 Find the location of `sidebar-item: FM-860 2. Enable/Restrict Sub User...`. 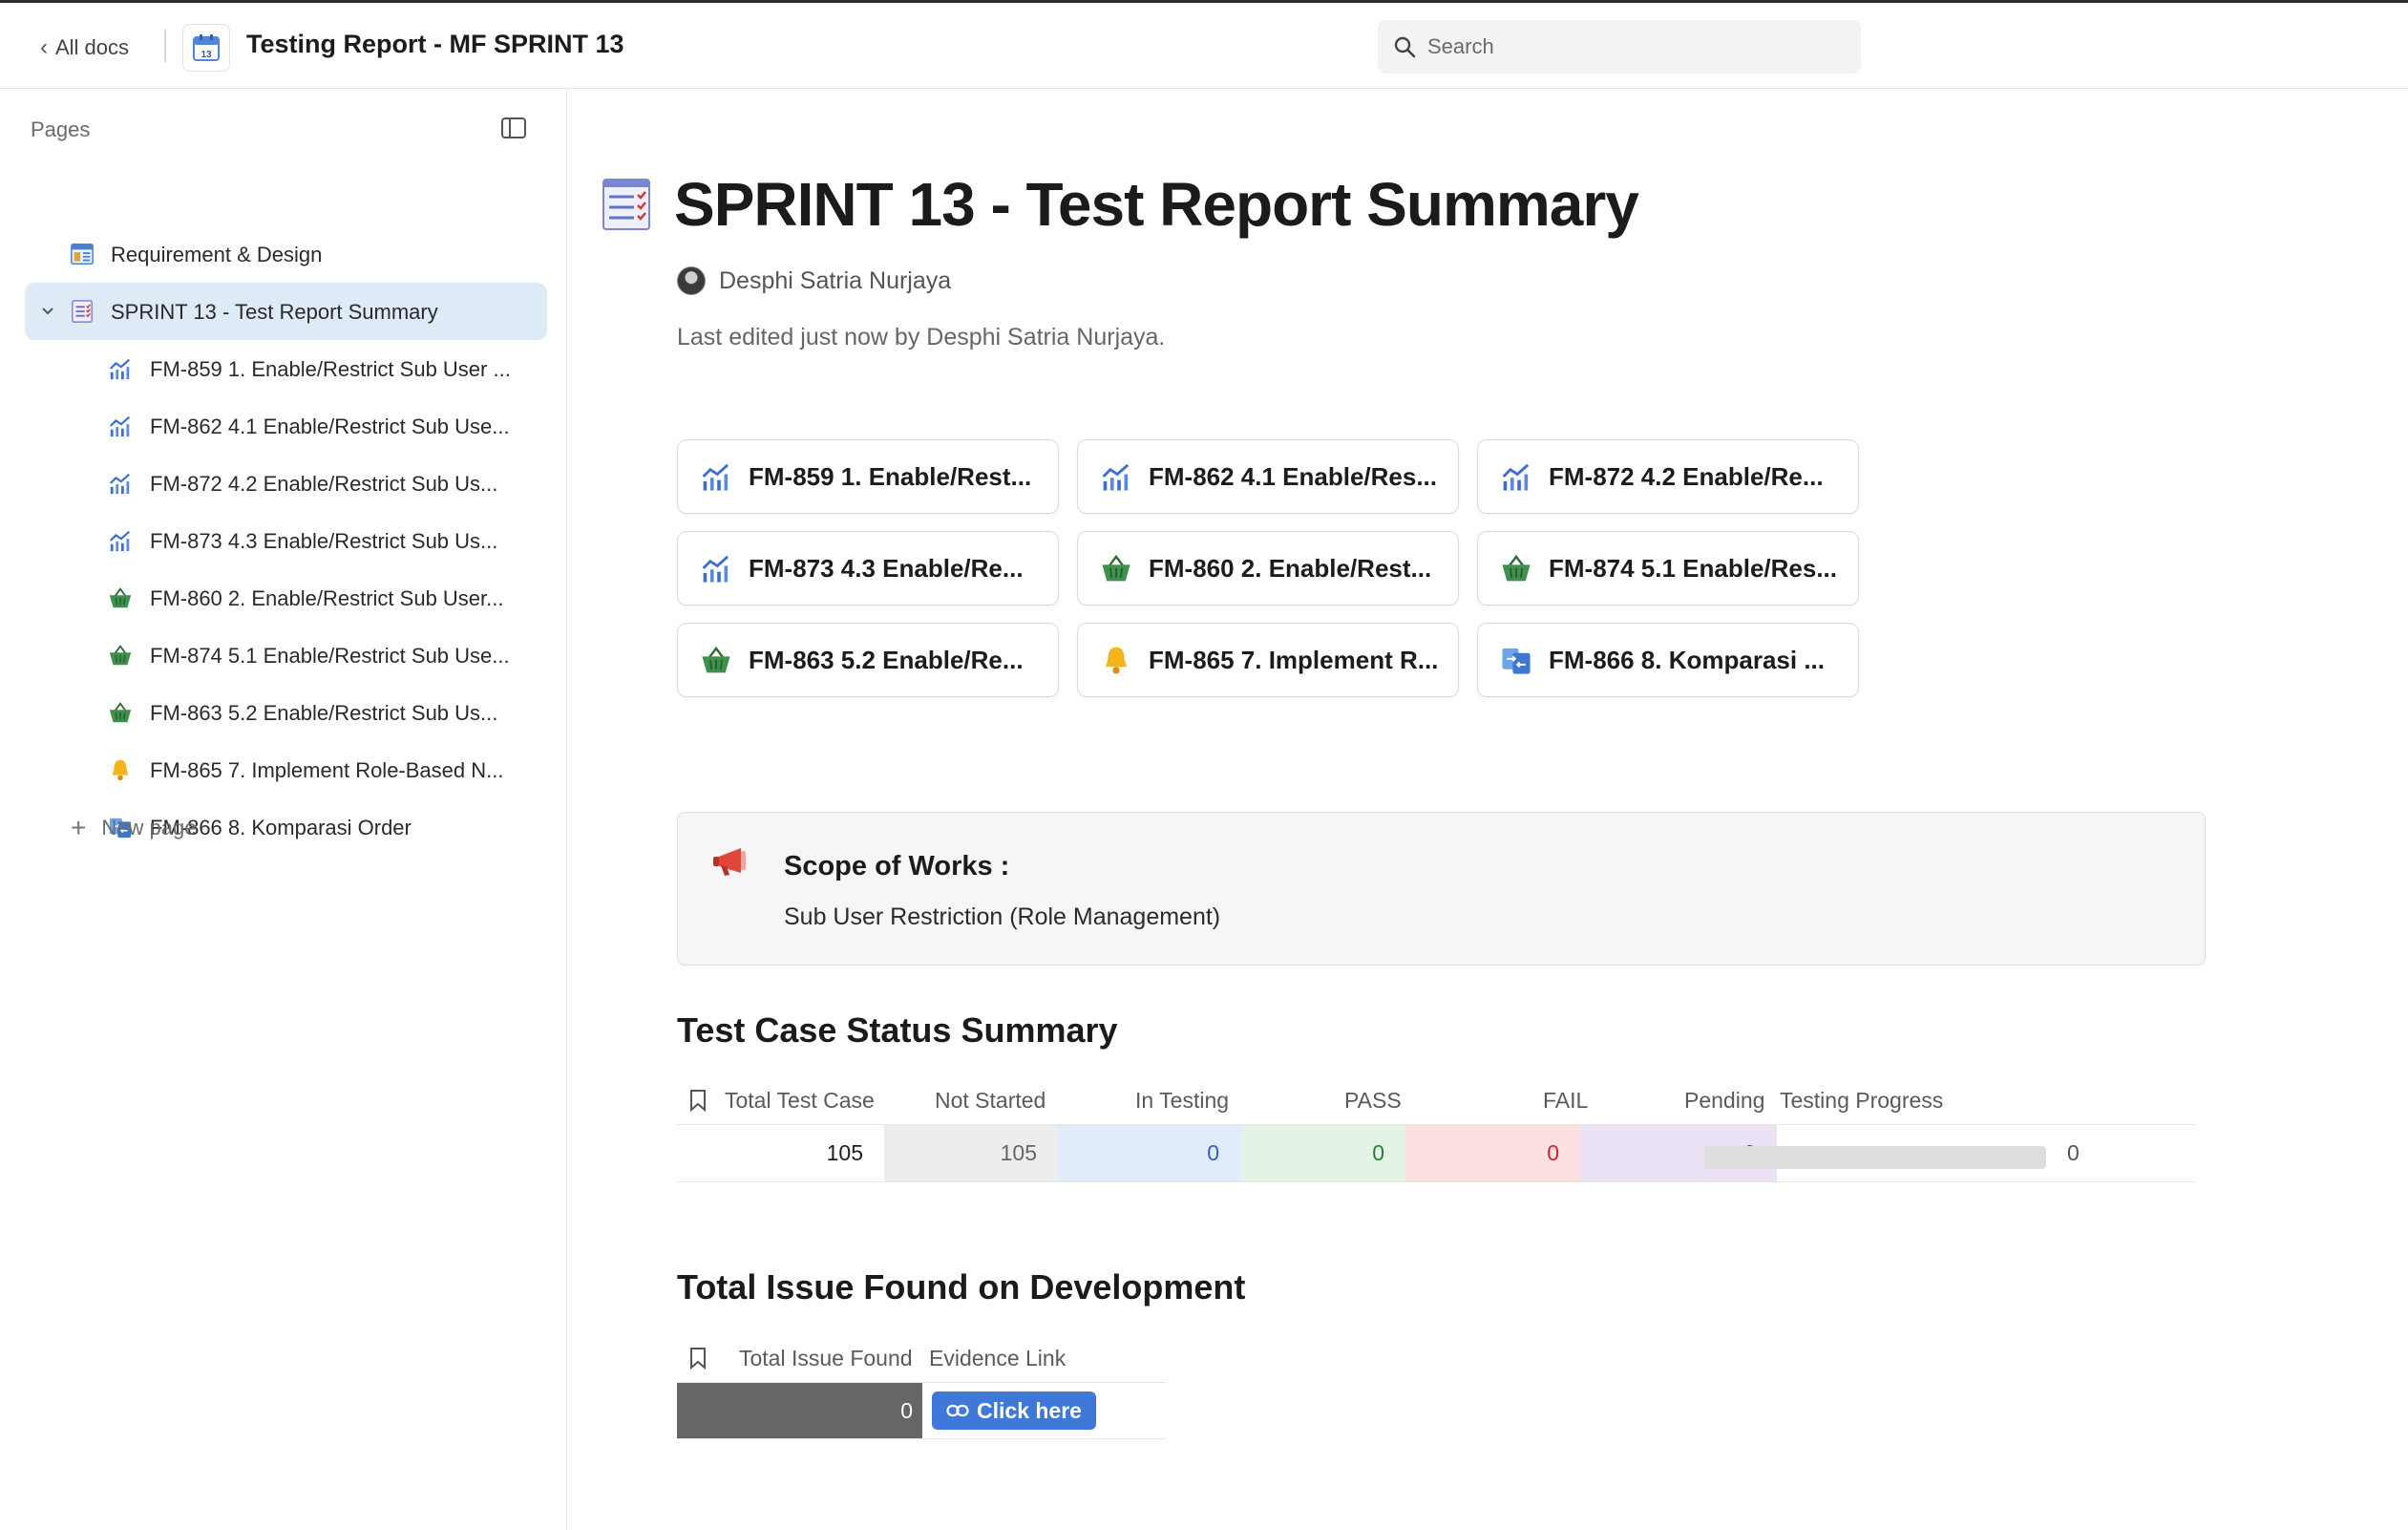

sidebar-item: FM-860 2. Enable/Restrict Sub User... is located at coordinates (286, 598).